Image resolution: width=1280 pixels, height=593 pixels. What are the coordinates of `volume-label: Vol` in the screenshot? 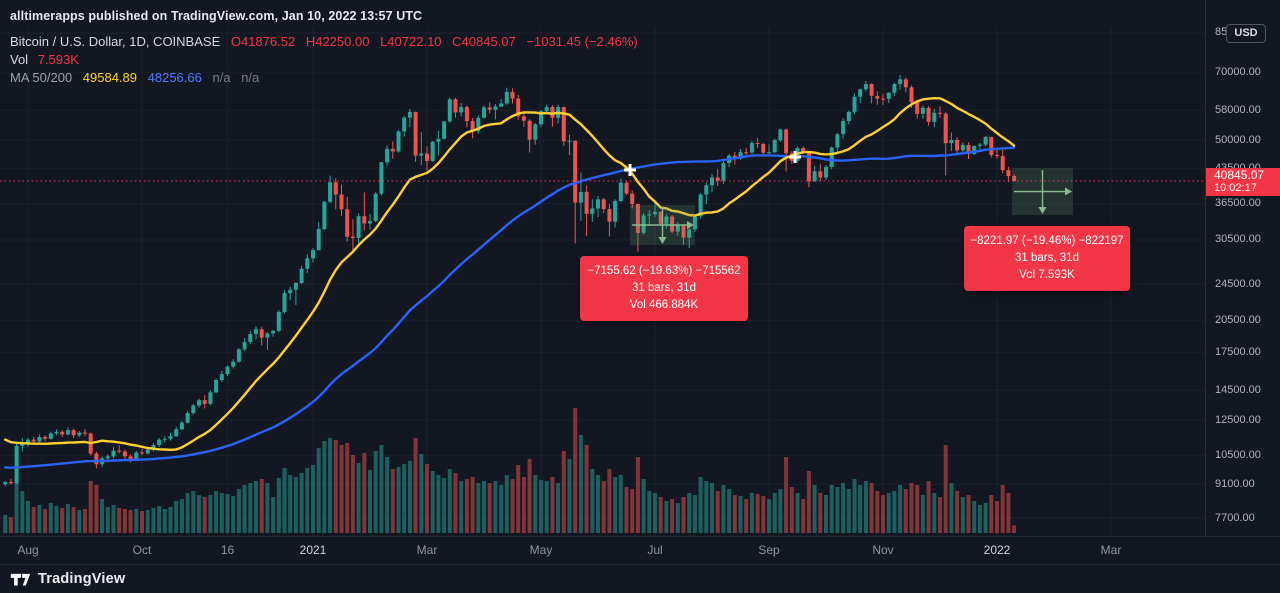 It's located at (19, 59).